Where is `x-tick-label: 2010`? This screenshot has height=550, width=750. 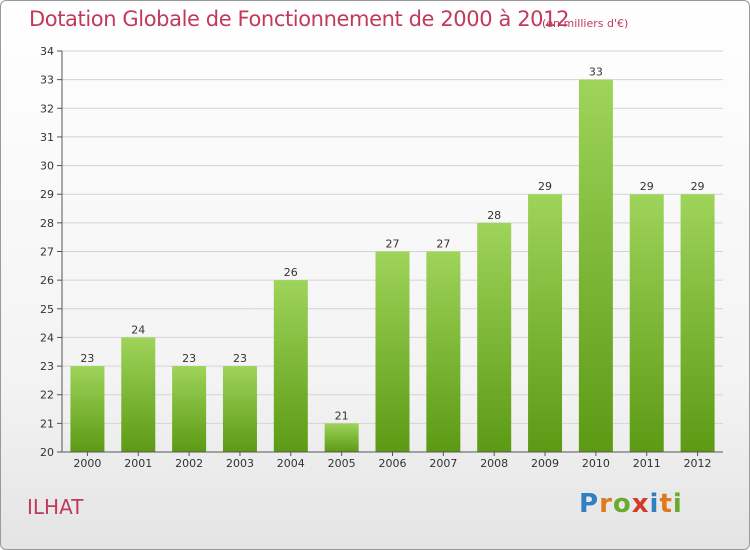 x-tick-label: 2010 is located at coordinates (596, 463).